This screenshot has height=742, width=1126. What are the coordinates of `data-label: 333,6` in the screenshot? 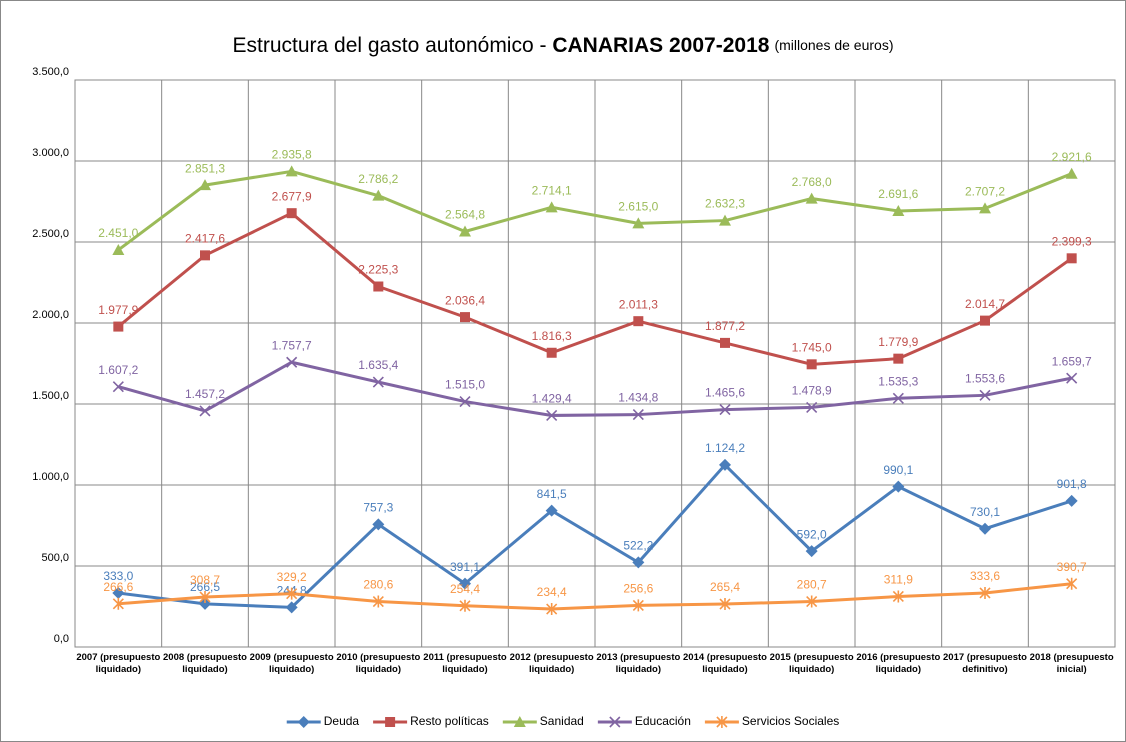 It's located at (985, 576).